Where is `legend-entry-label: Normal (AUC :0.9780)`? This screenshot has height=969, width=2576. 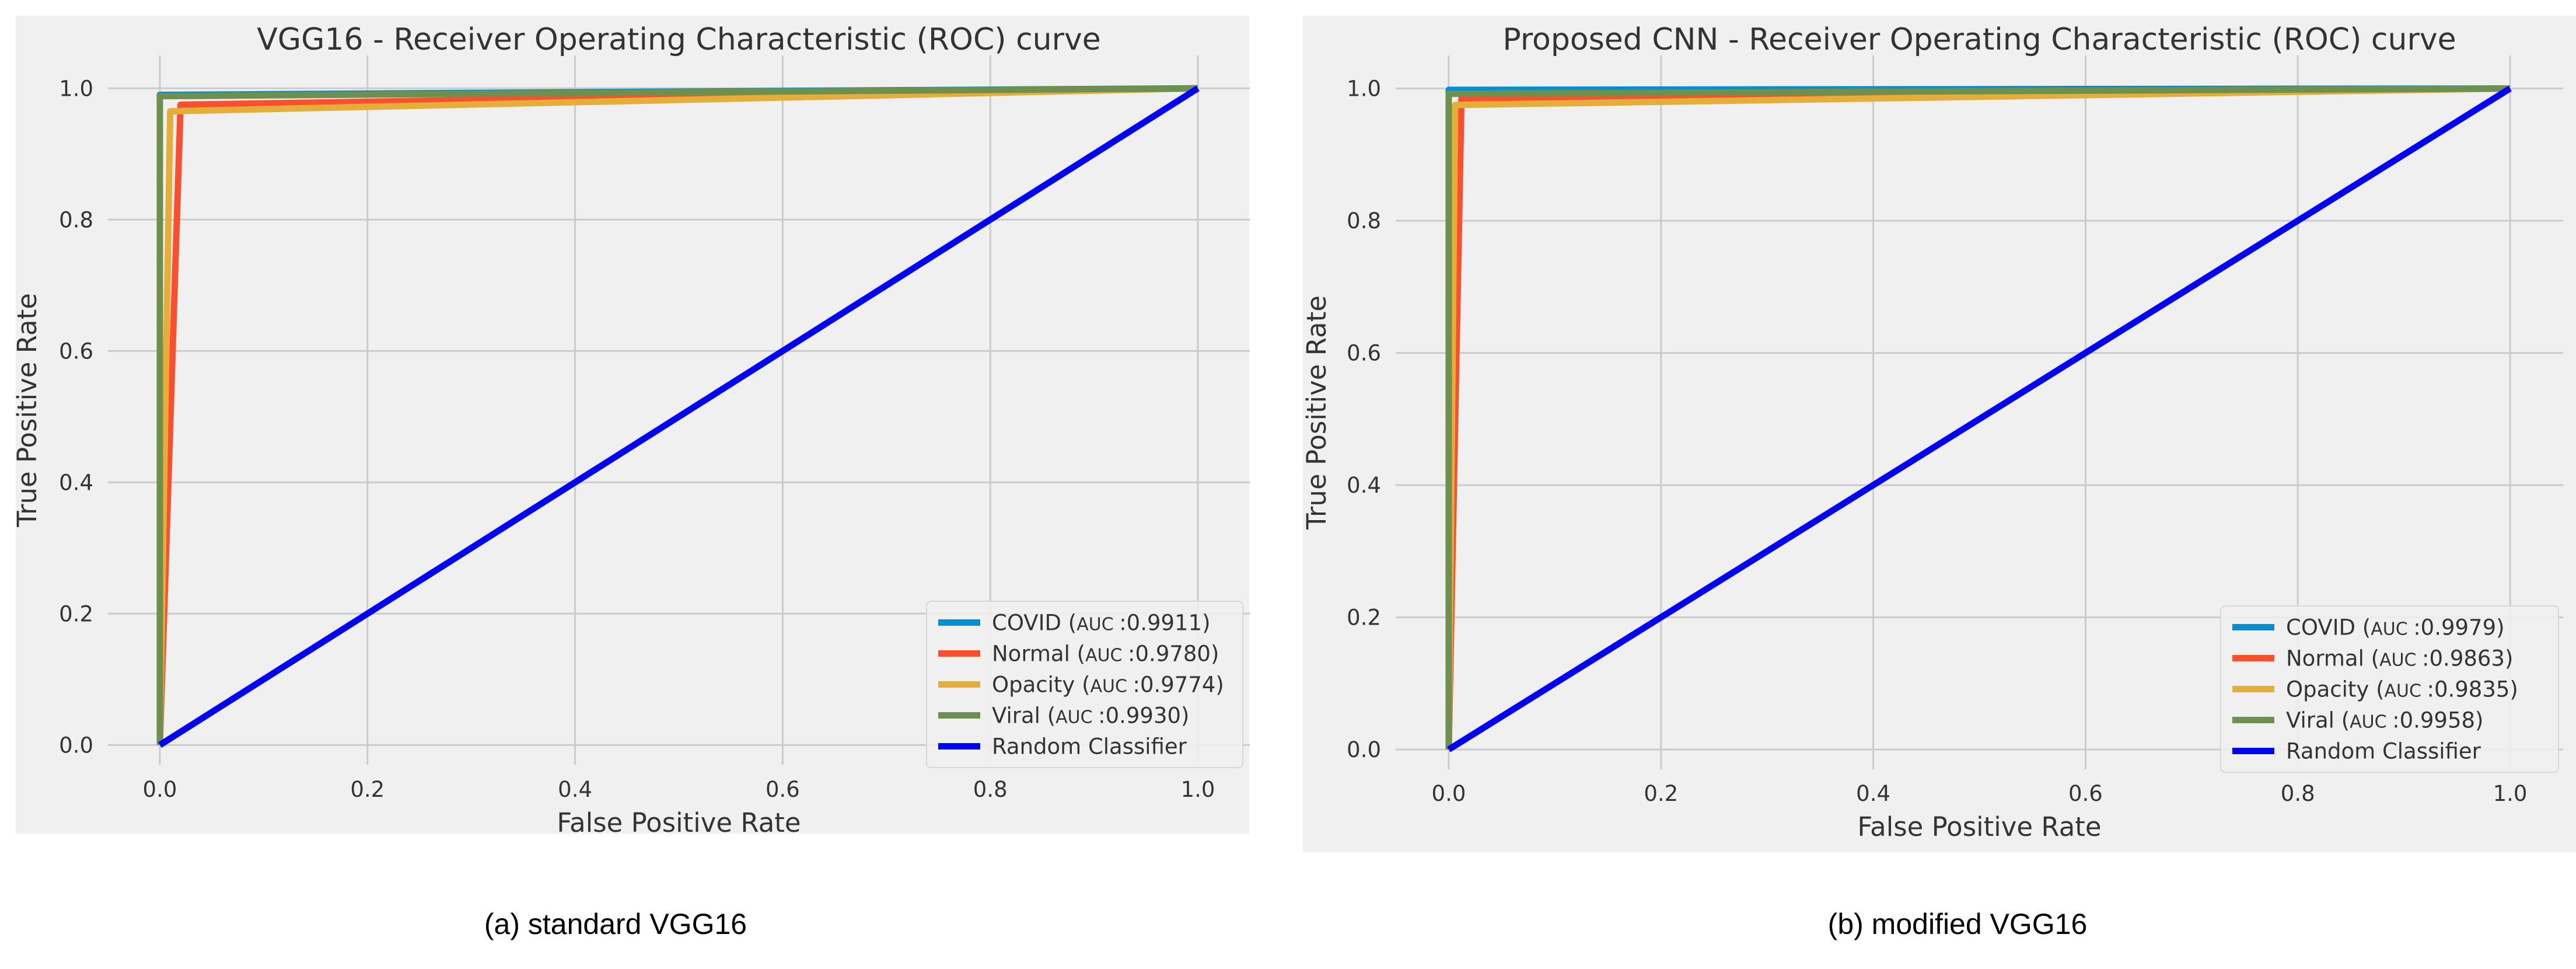
legend-entry-label: Normal (AUC :0.9780) is located at coordinates (1105, 654).